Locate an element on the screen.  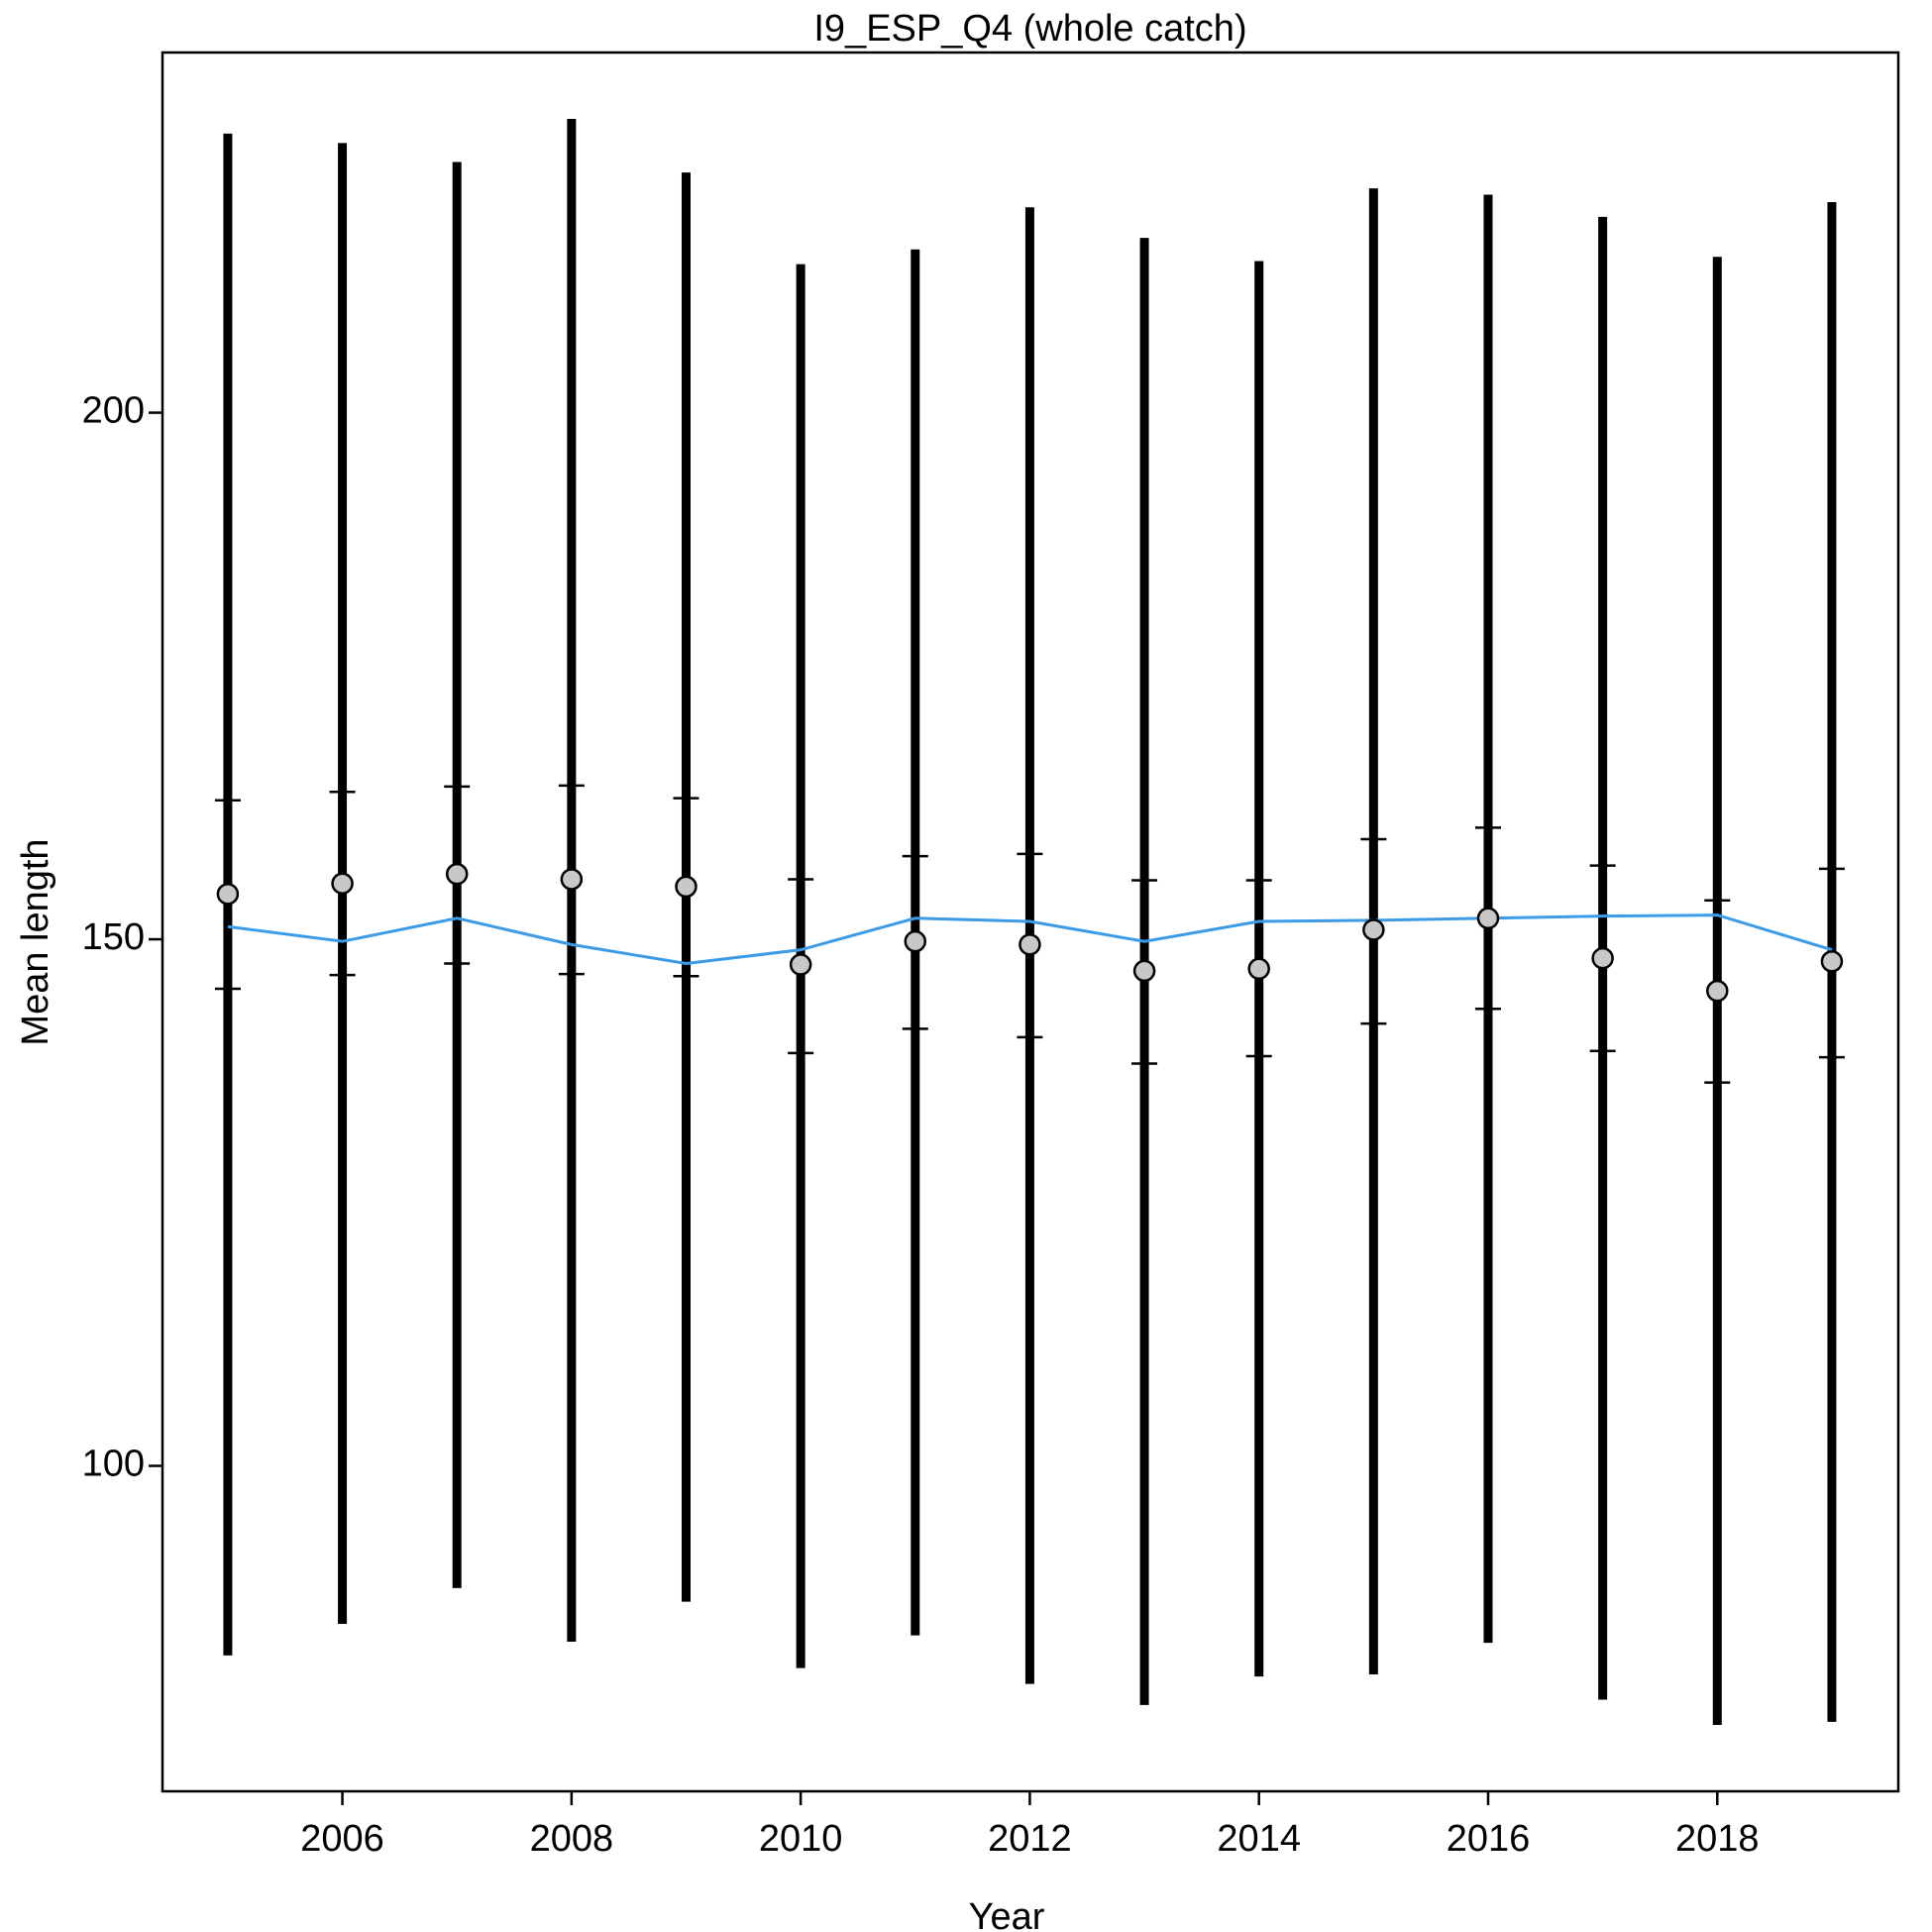
x-tick-label: 2006 is located at coordinates (342, 1839).